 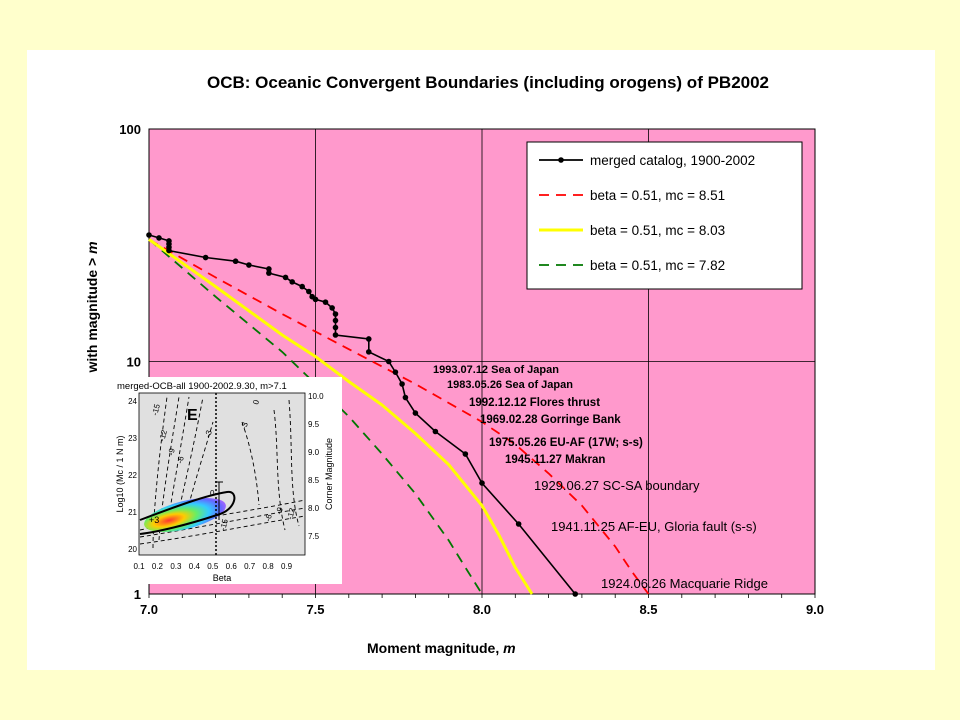 What do you see at coordinates (130, 129) in the screenshot?
I see `y-tick-label: 100` at bounding box center [130, 129].